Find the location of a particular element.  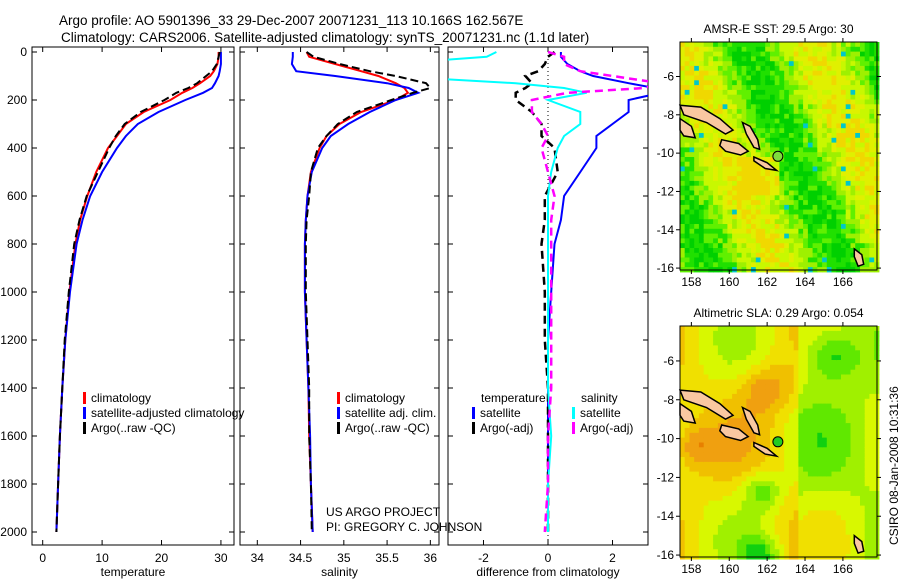

x-tick-label: 34.5 is located at coordinates (301, 558).